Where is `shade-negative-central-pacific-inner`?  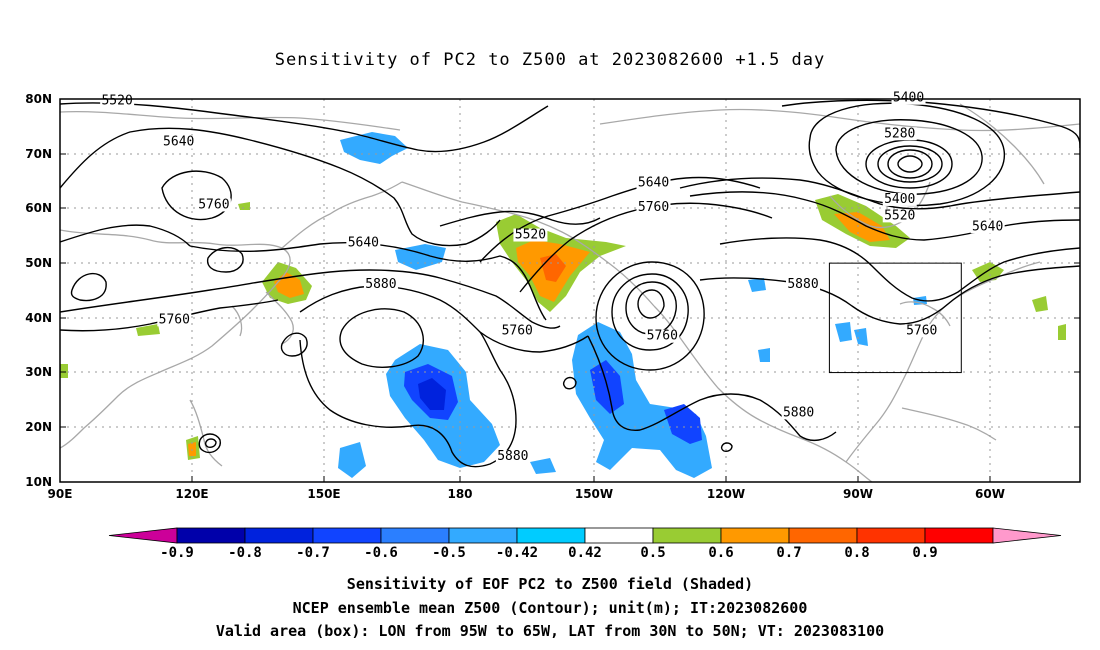
shade-negative-central-pacific-inner is located at coordinates (432, 394).